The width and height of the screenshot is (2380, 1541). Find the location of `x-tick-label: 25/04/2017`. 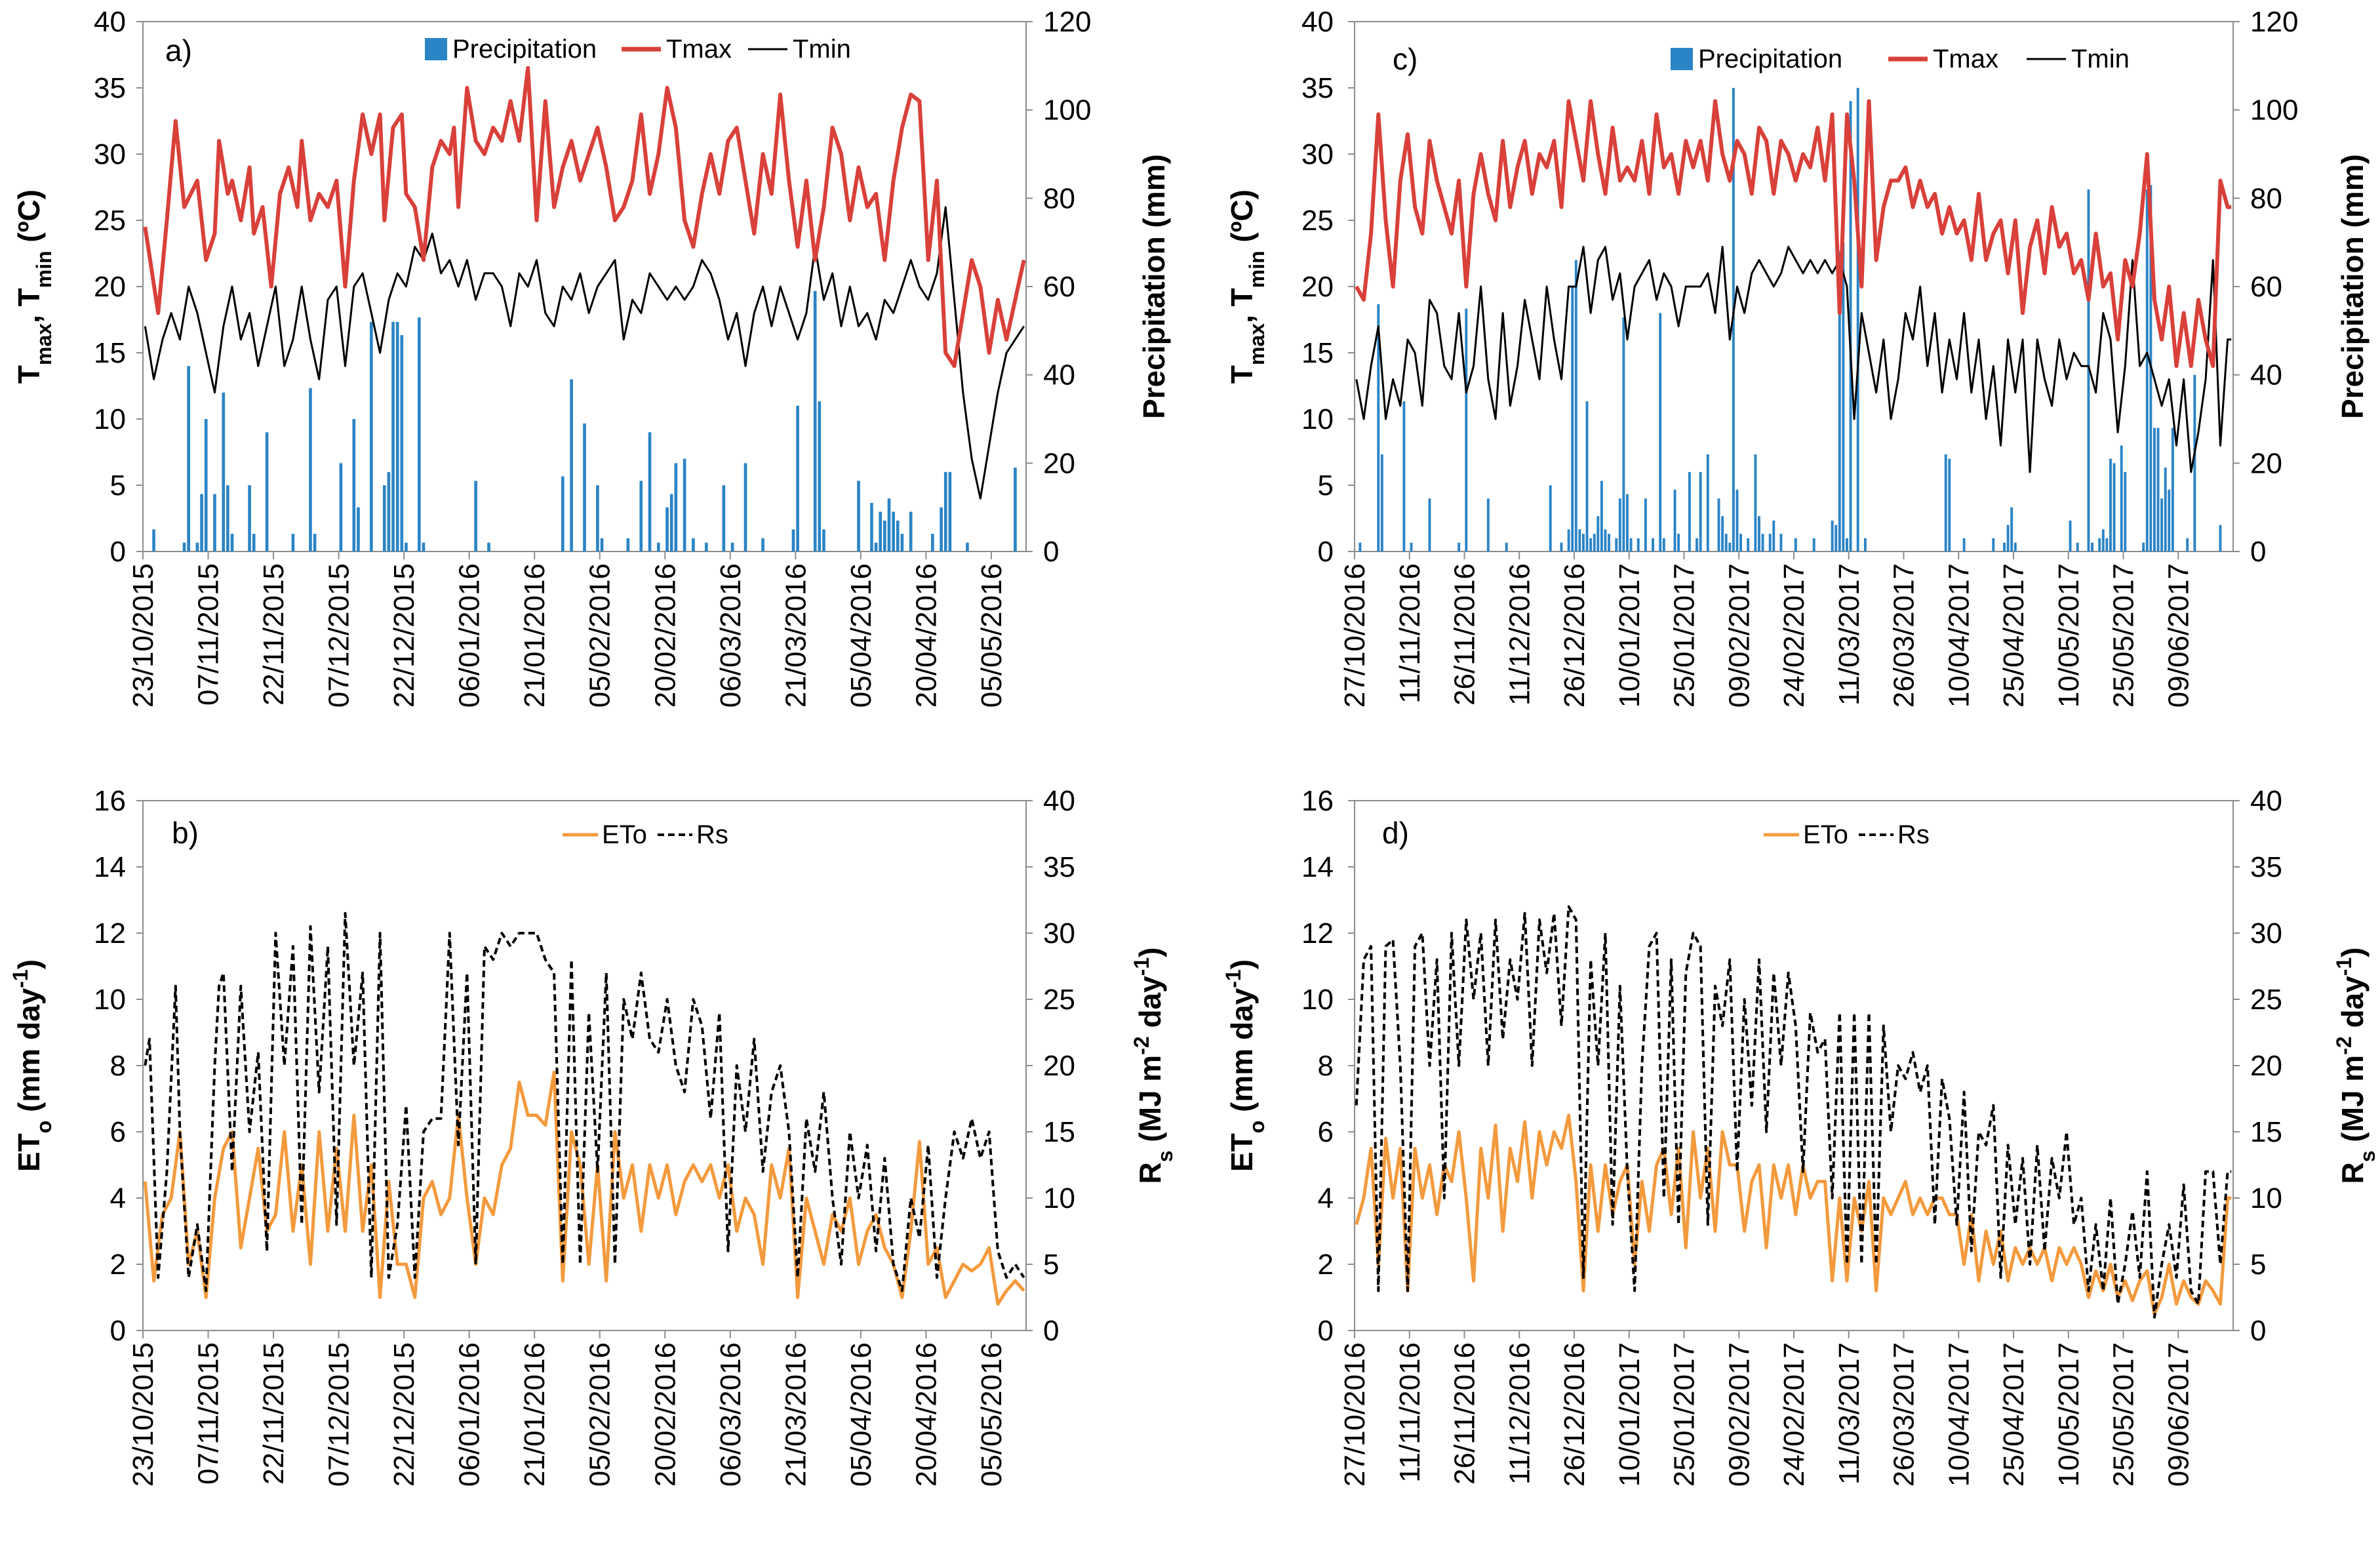

x-tick-label: 25/04/2017 is located at coordinates (2014, 636).